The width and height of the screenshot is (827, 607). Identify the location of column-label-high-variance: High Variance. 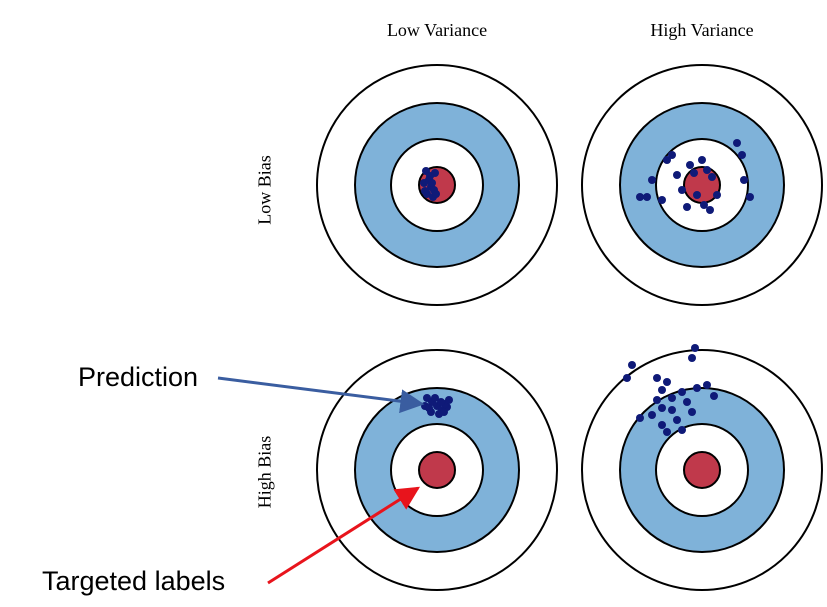
(702, 30).